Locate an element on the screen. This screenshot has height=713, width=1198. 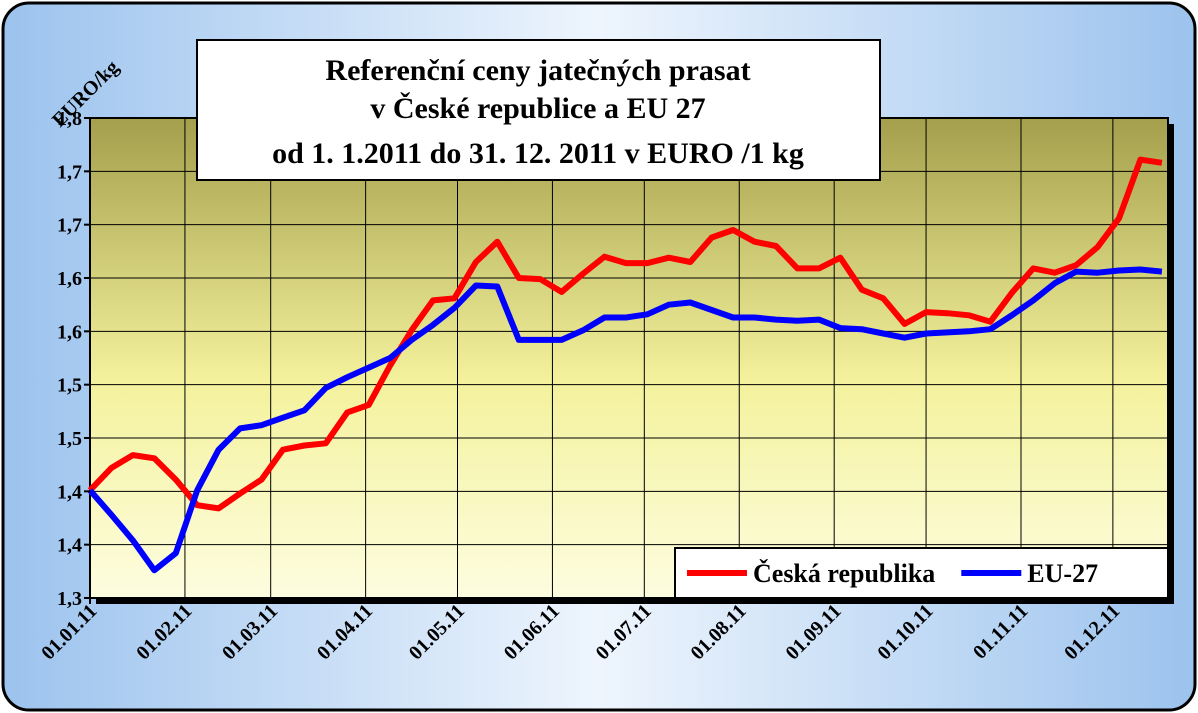
y-tick-label: 1,3 is located at coordinates (69, 599).